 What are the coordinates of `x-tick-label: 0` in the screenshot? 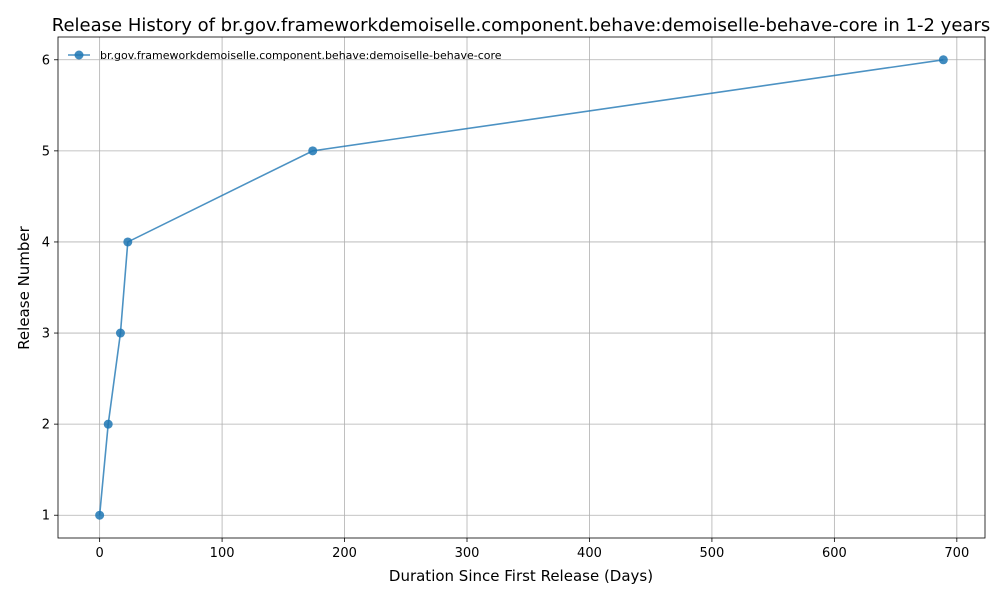 It's located at (99, 553).